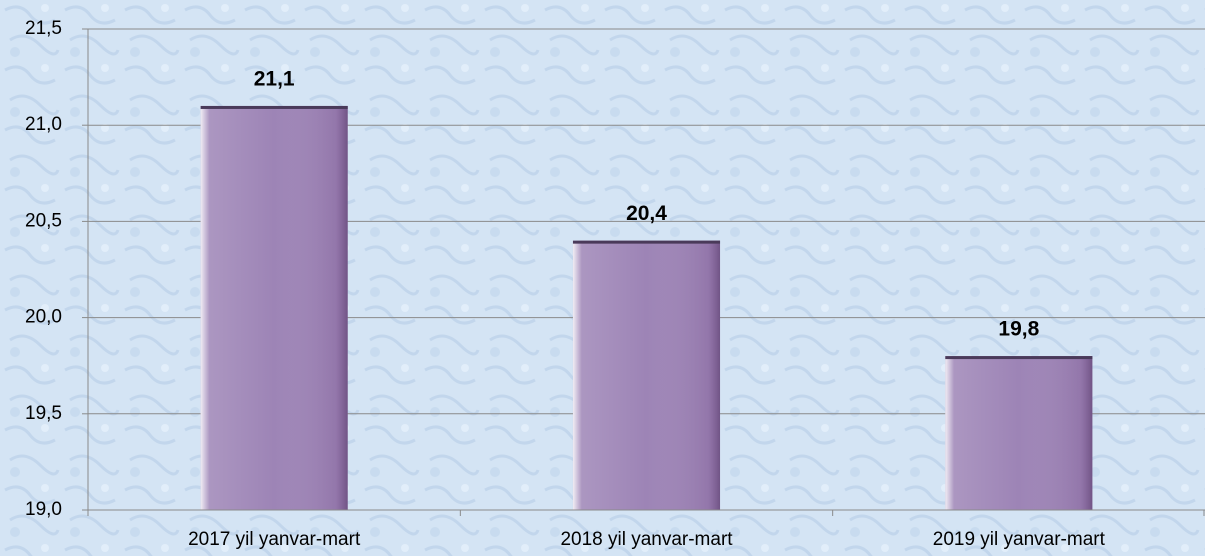 The height and width of the screenshot is (556, 1205). Describe the element at coordinates (43, 413) in the screenshot. I see `y-tick-label: 19,5` at that location.